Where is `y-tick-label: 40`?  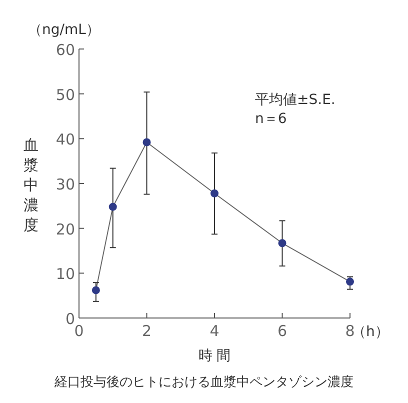
y-tick-label: 40 is located at coordinates (65, 139).